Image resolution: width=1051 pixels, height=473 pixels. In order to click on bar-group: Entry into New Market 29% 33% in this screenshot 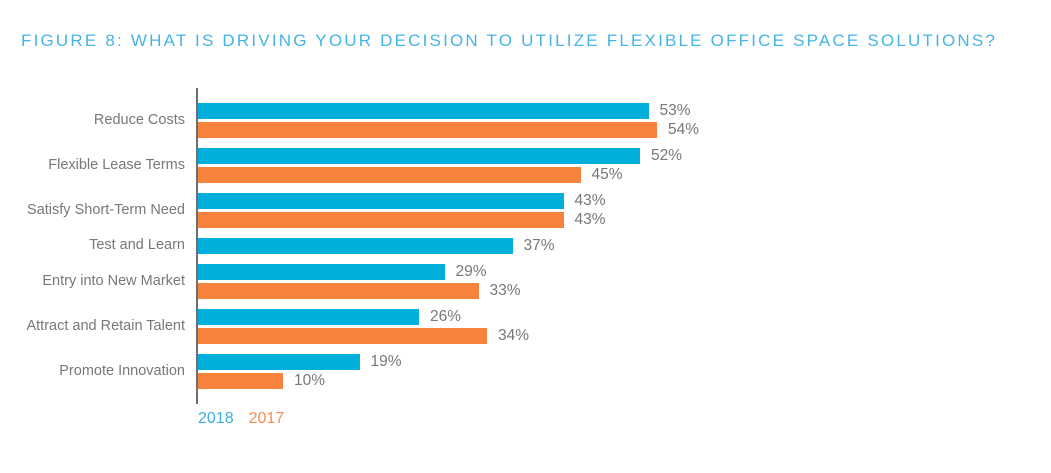, I will do `click(525, 281)`.